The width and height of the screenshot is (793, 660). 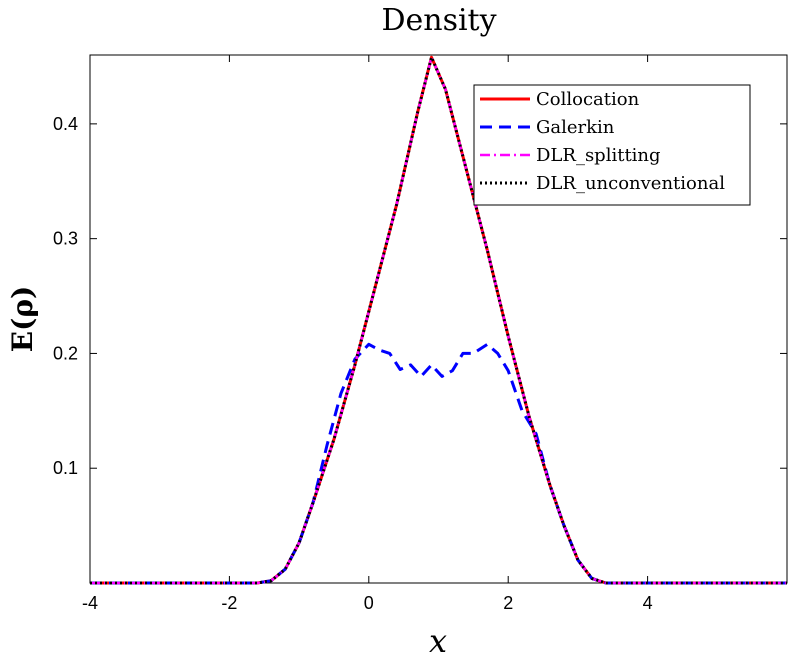 I want to click on y-axis-label: E(ρ), so click(x=22, y=319).